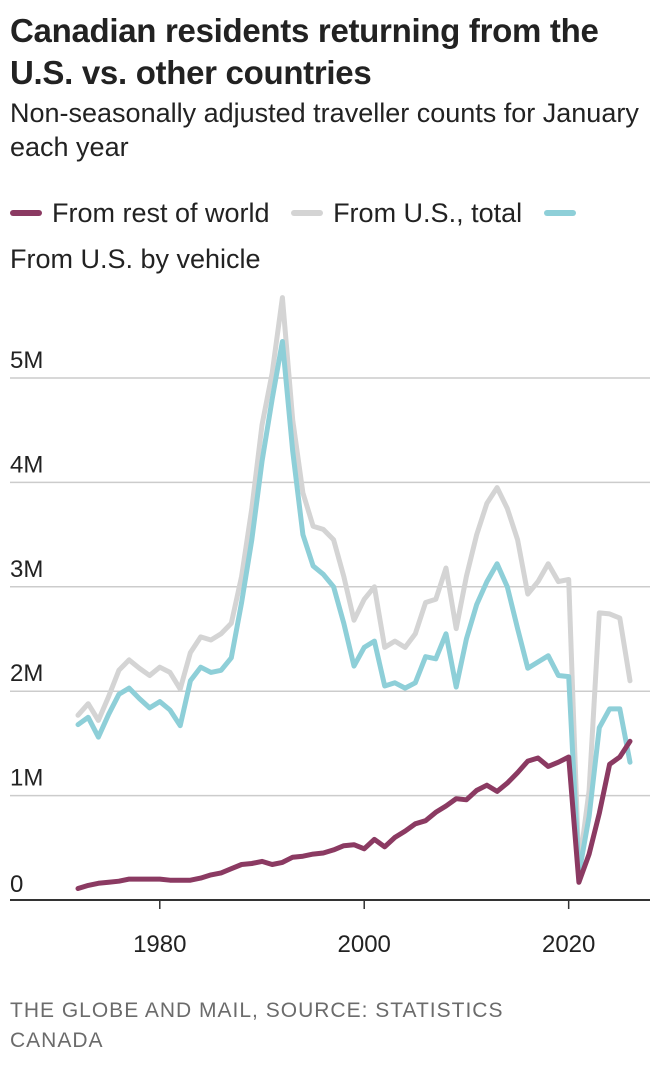 The width and height of the screenshot is (660, 1066). I want to click on y-tick-label-1: 1M, so click(26, 778).